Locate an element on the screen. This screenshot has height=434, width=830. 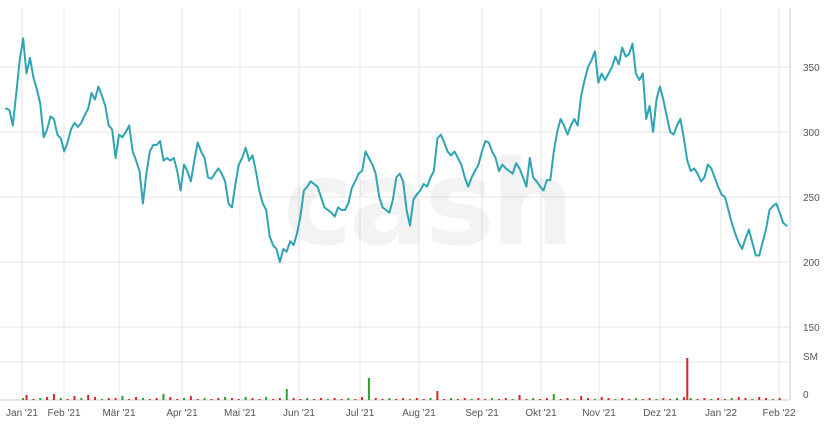
x-tick-label: Sep '21 is located at coordinates (482, 413).